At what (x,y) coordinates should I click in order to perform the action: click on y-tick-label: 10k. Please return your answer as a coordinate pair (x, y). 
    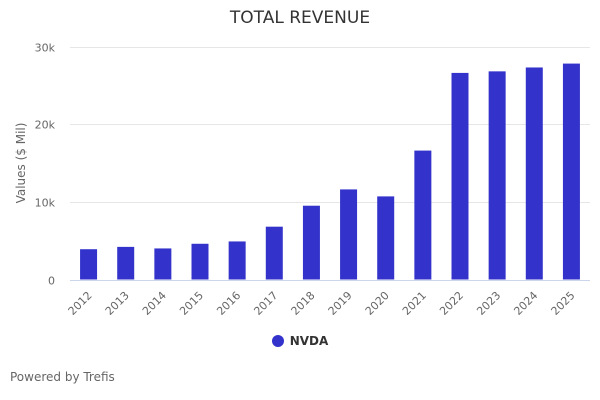
    Looking at the image, I should click on (45, 203).